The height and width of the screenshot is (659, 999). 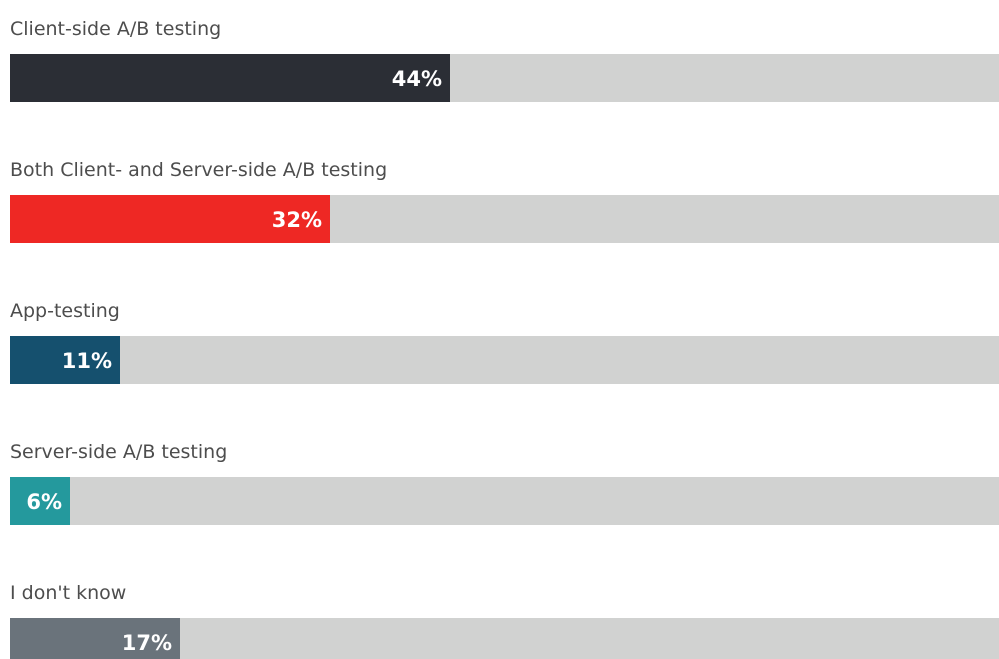 I want to click on value-label: 11%, so click(x=87, y=361).